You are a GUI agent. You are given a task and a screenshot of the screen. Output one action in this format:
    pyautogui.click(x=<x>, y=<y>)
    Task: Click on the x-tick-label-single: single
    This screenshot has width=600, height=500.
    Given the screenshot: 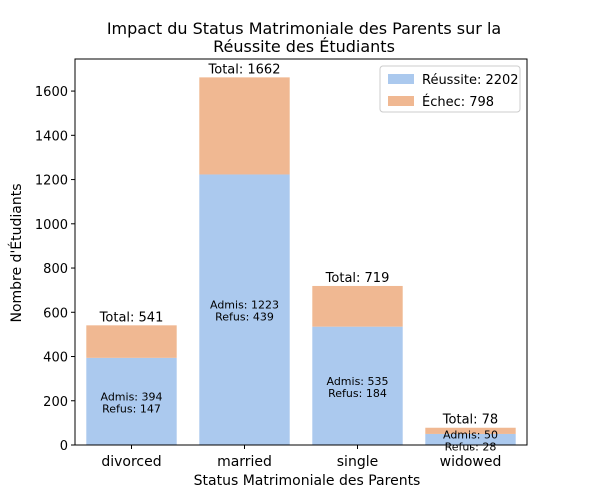 What is the action you would take?
    pyautogui.click(x=357, y=462)
    